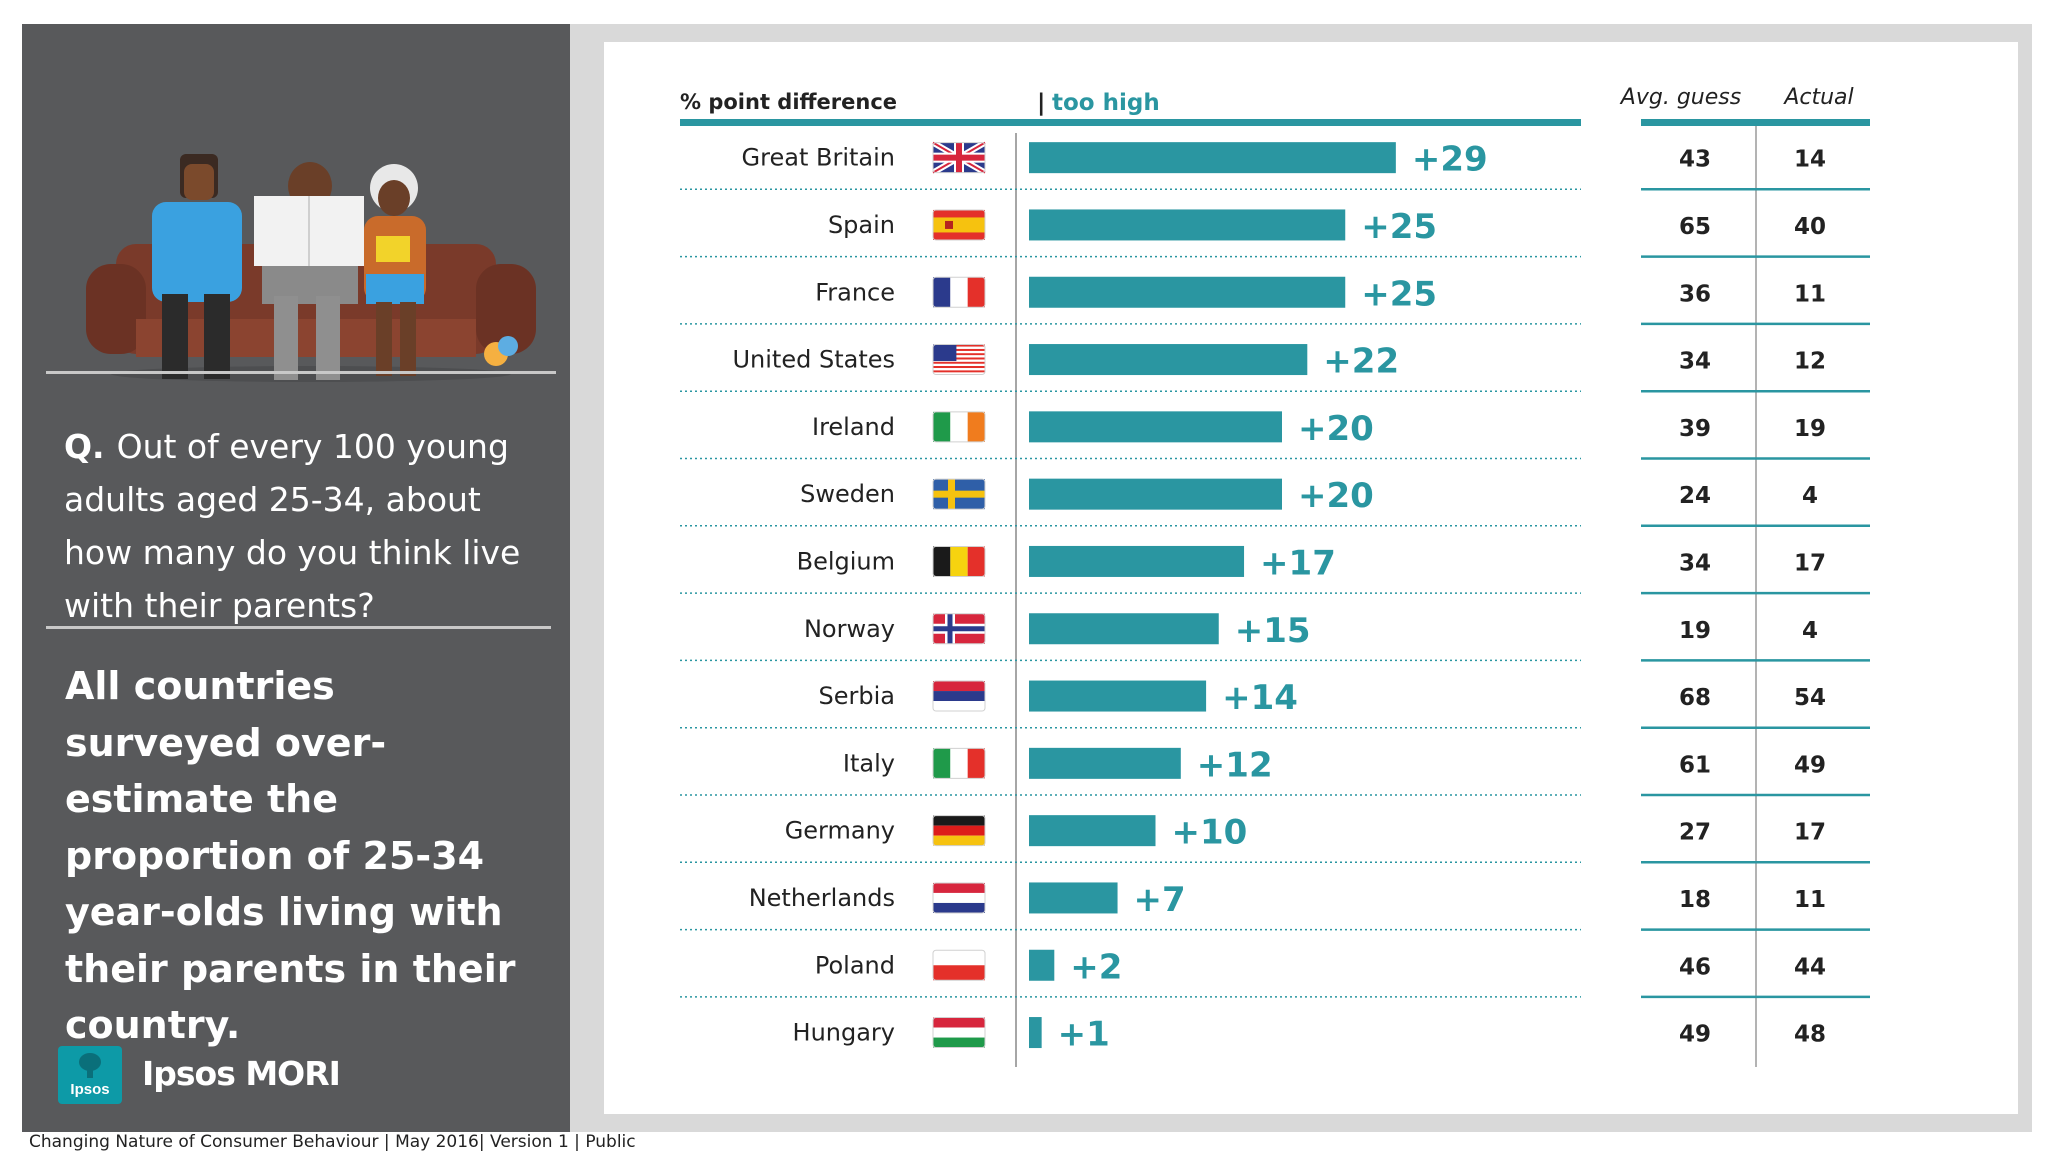 The height and width of the screenshot is (1152, 2048). Describe the element at coordinates (610, 1142) in the screenshot. I see `footer-classification: Public` at that location.